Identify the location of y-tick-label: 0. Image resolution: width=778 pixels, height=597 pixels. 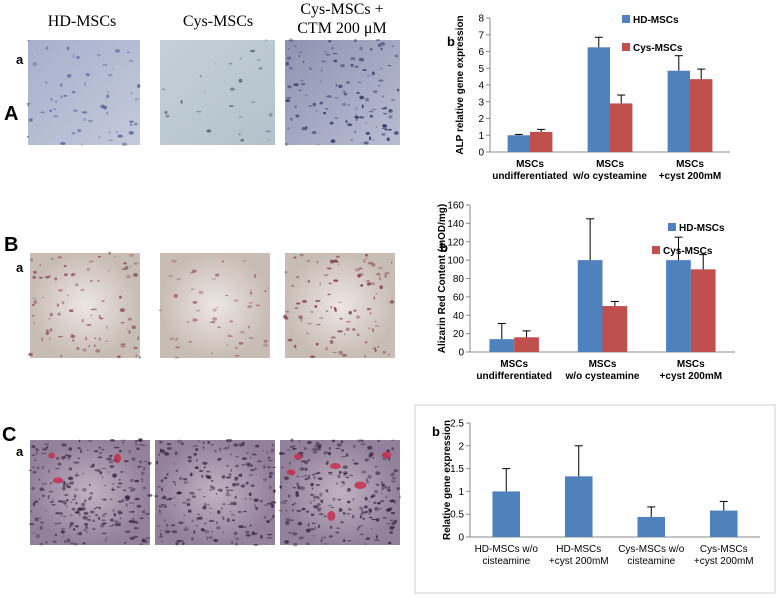
(461, 353).